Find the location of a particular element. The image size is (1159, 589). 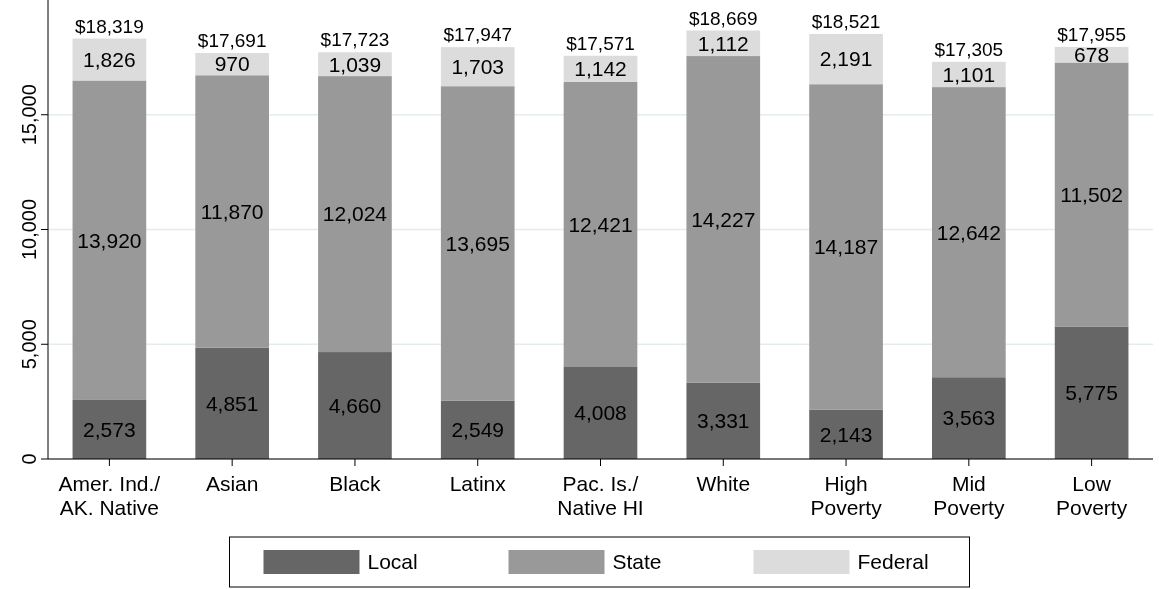

total-label: $17,691 is located at coordinates (232, 40).